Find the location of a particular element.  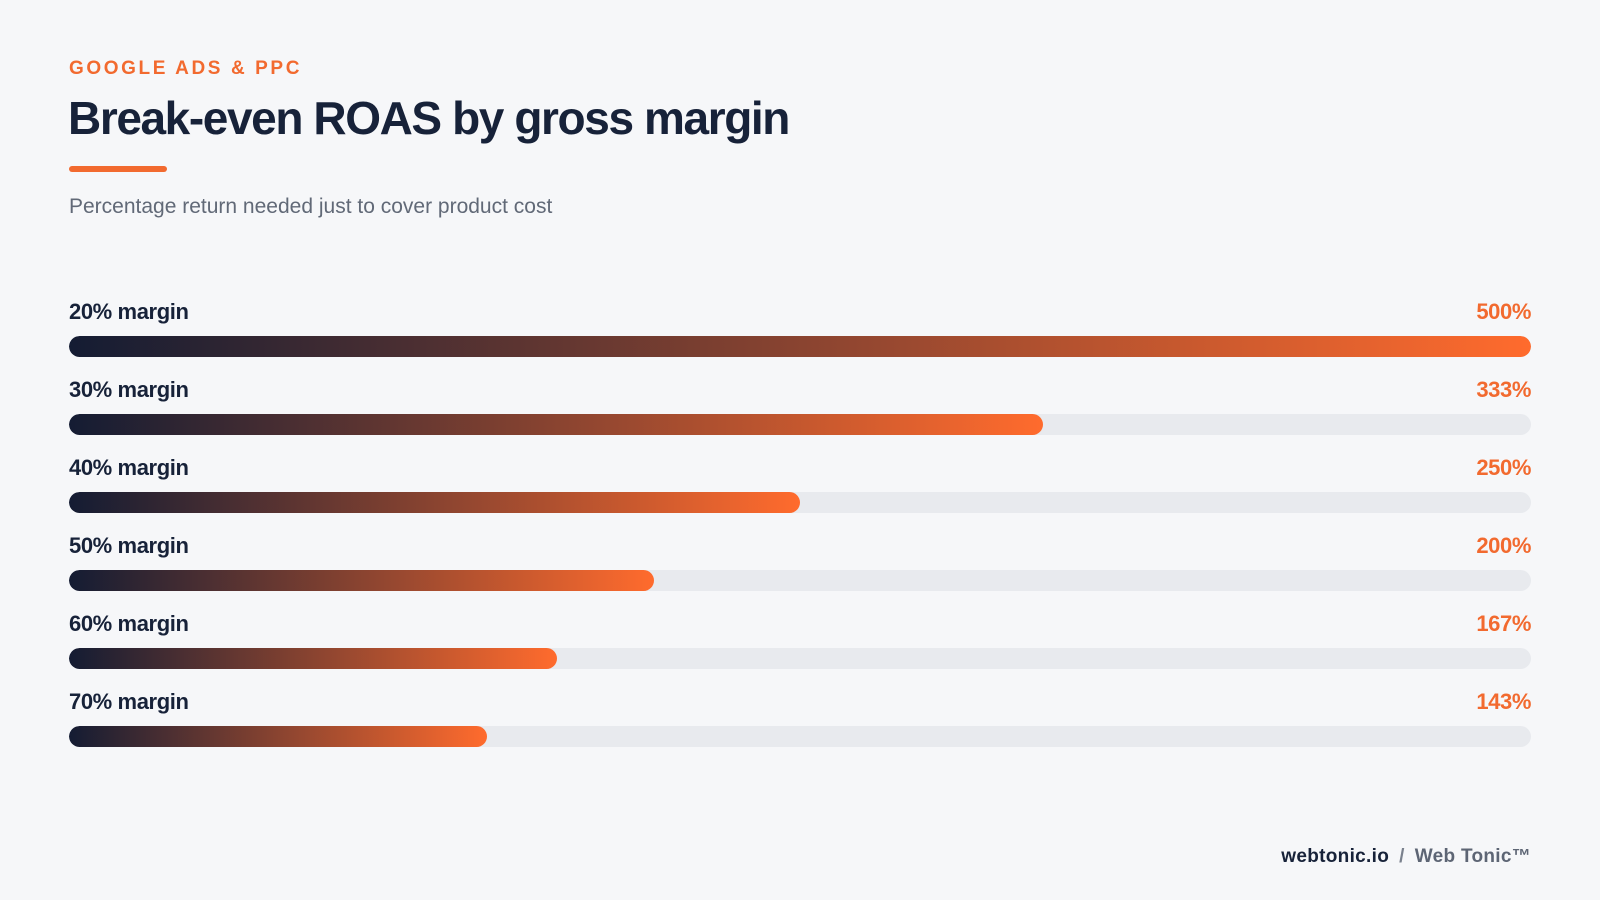

chart-row: 60% margin 167% is located at coordinates (800, 648).